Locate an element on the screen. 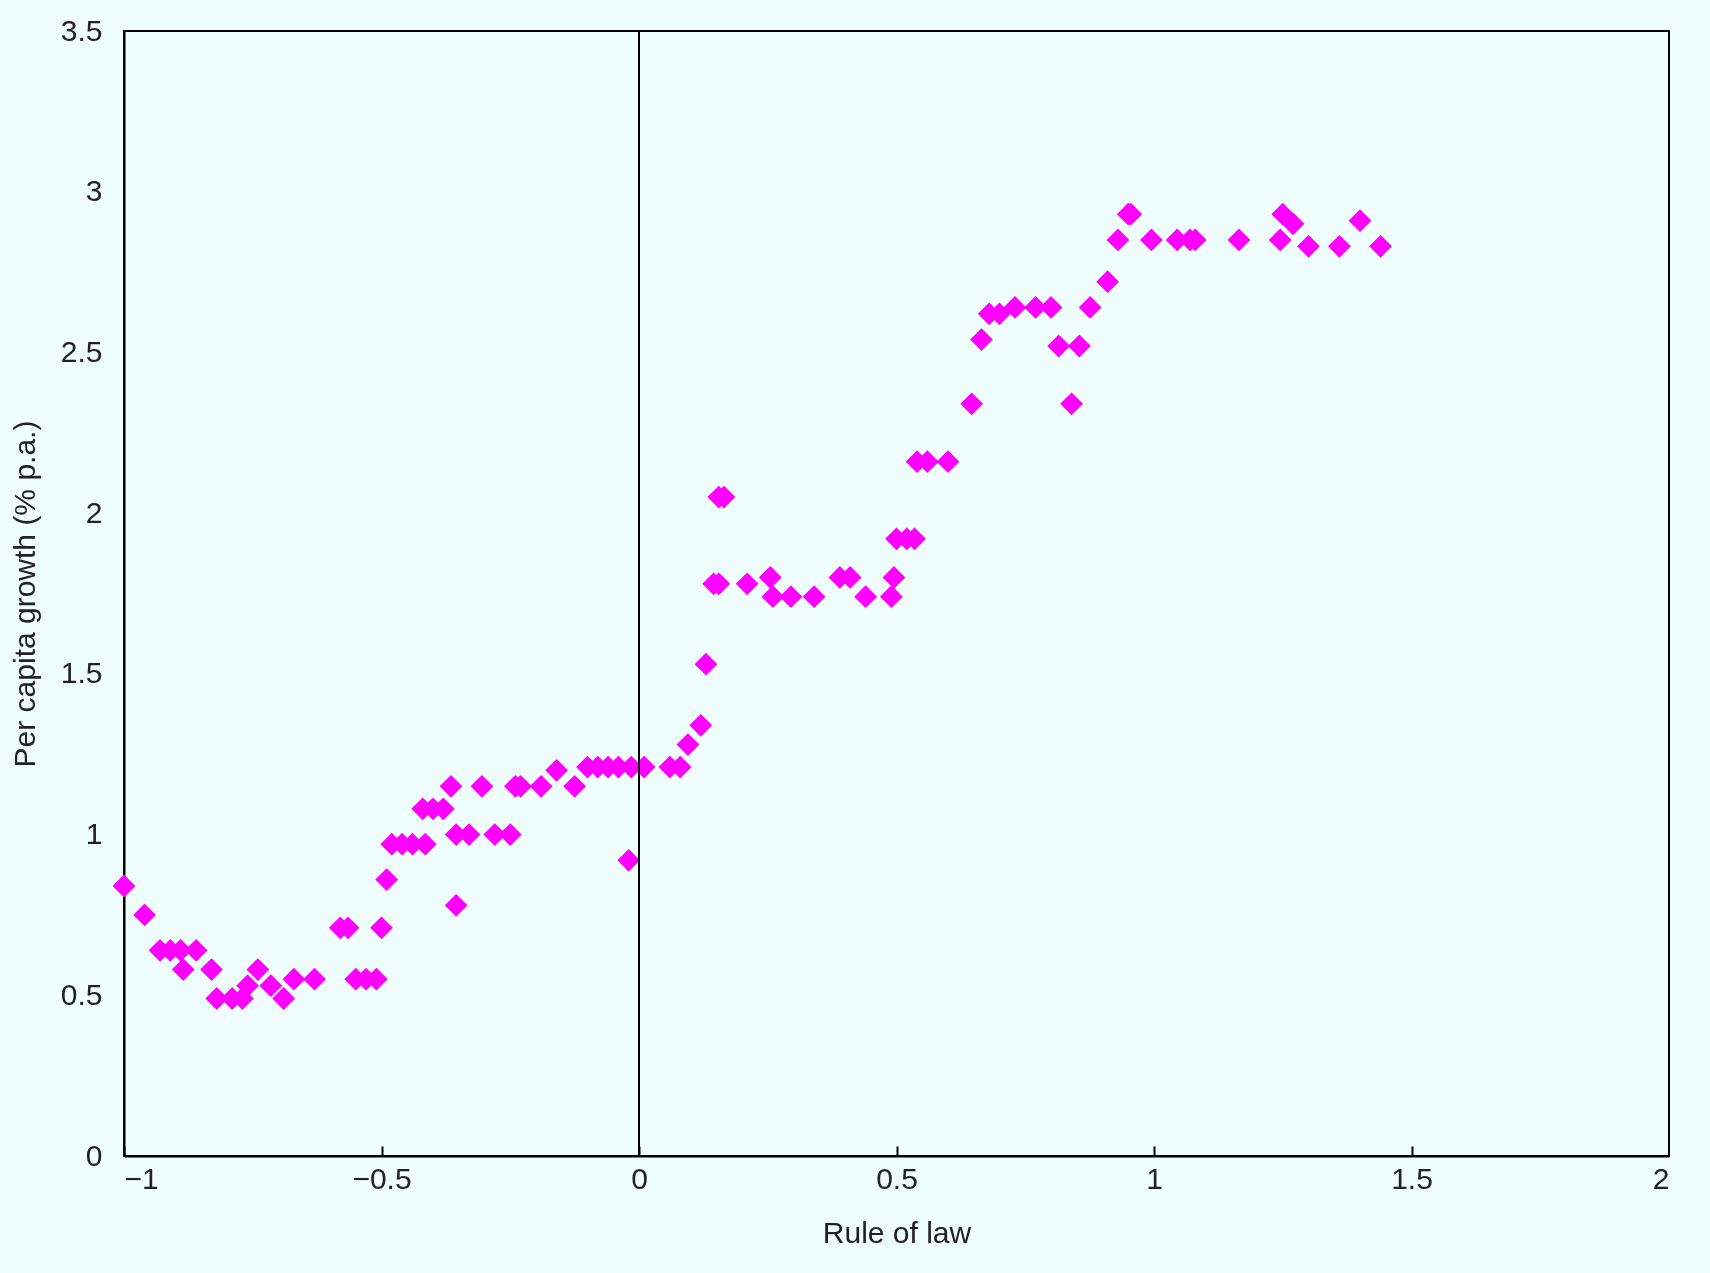  y-tick-label: 1.5 is located at coordinates (81, 673).